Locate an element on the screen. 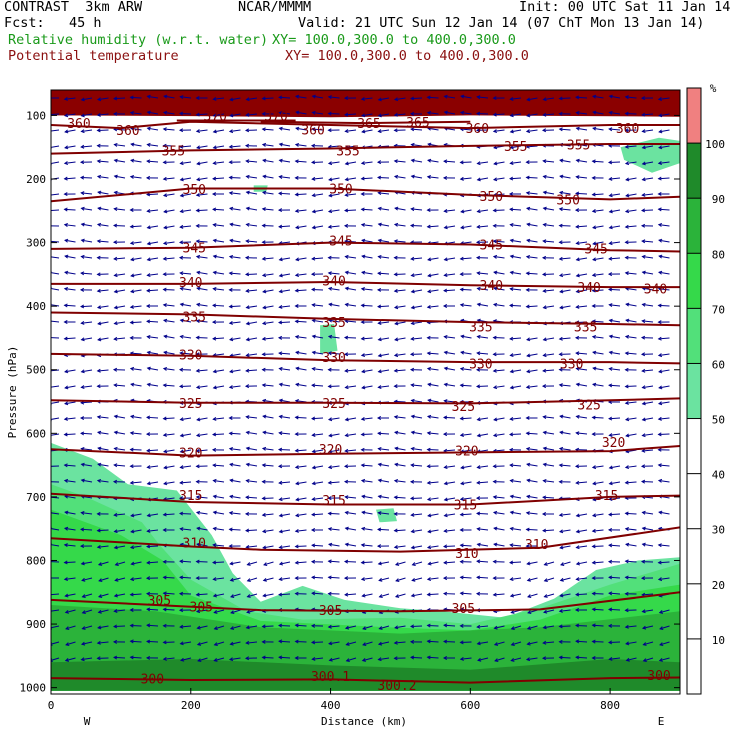  colorbar-tick-label: 60 is located at coordinates (718, 364).